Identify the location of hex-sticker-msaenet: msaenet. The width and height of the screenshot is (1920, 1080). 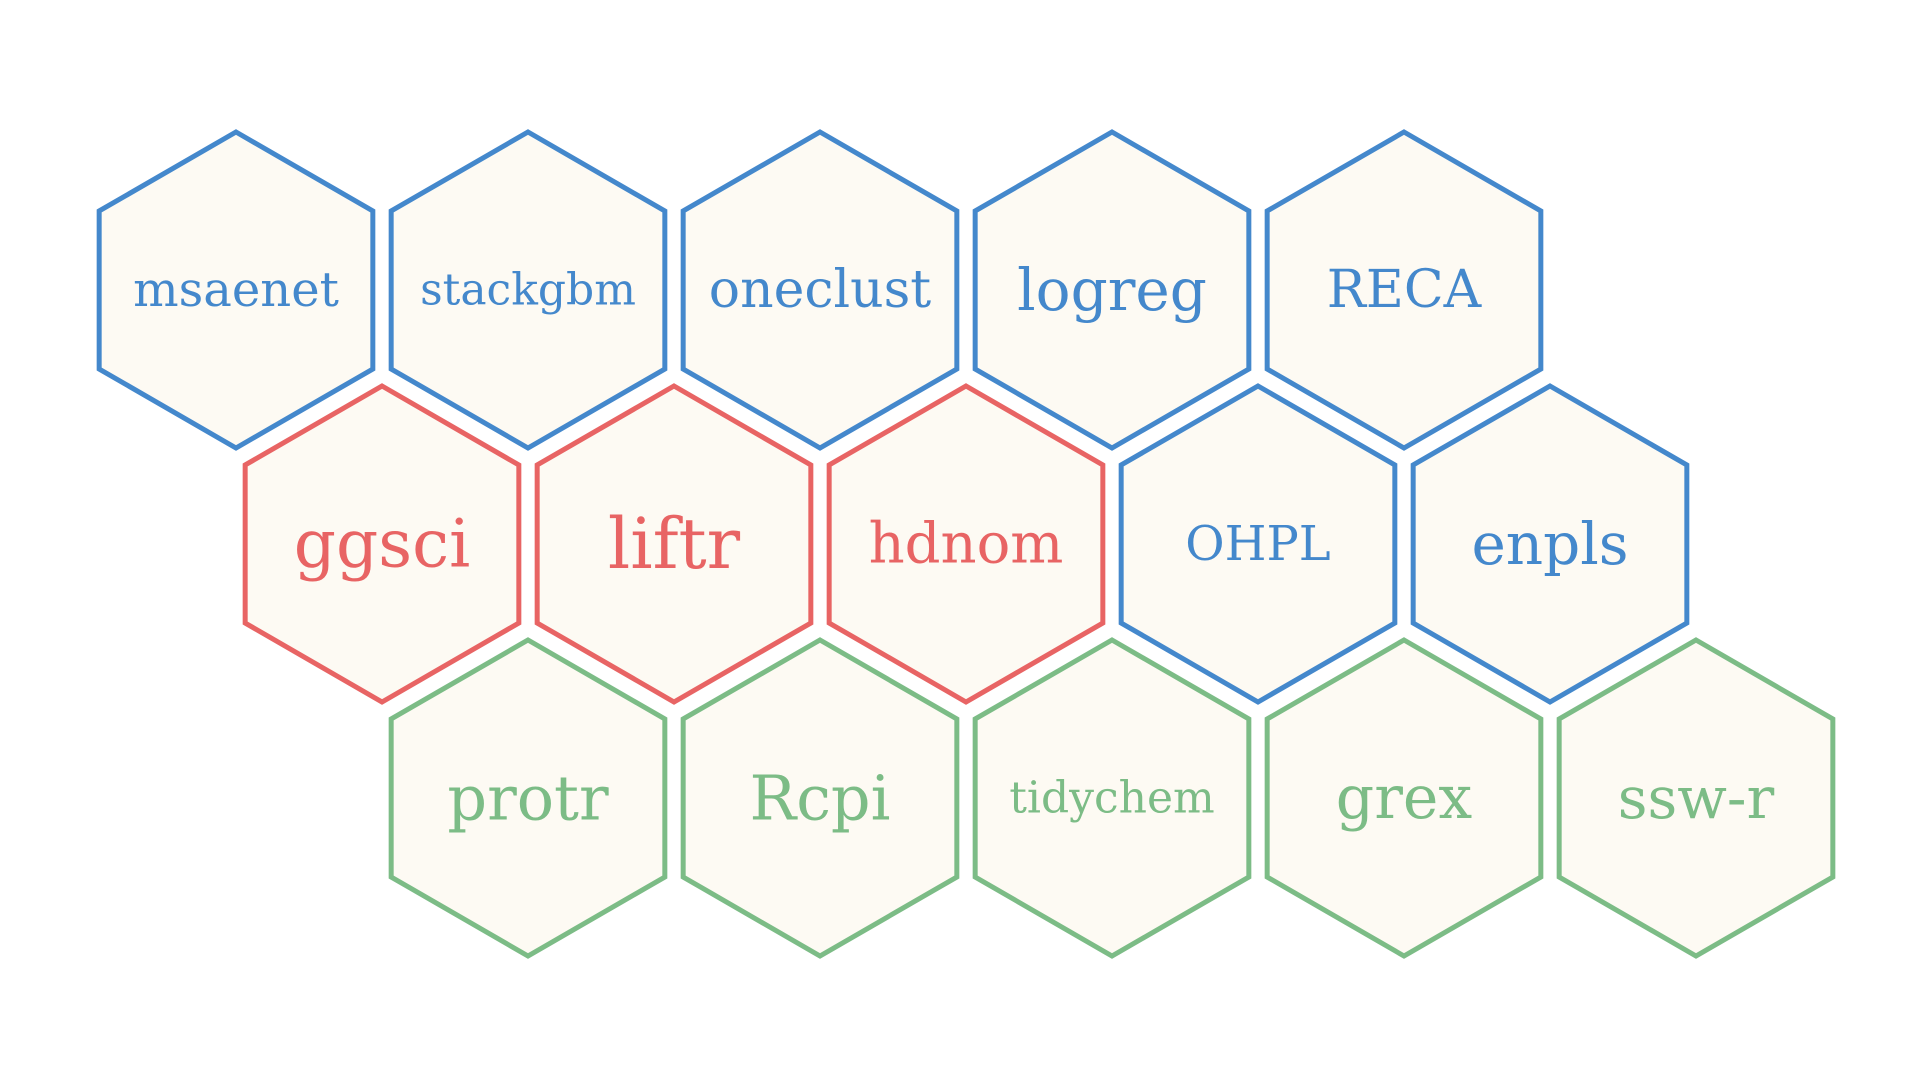
(236, 290).